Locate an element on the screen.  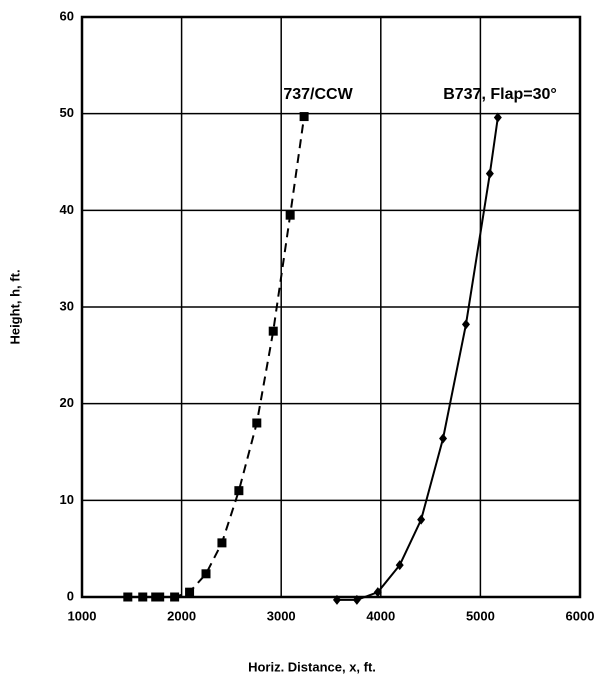
x-tick-label: 5000 is located at coordinates (480, 615).